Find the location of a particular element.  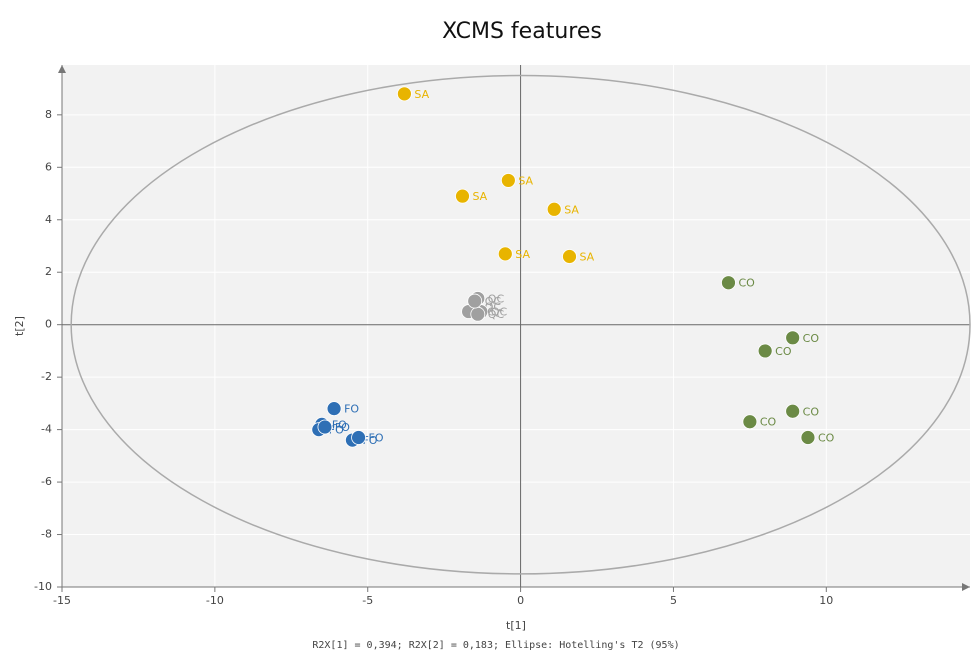

x-tick-label: -15 is located at coordinates (62, 600).